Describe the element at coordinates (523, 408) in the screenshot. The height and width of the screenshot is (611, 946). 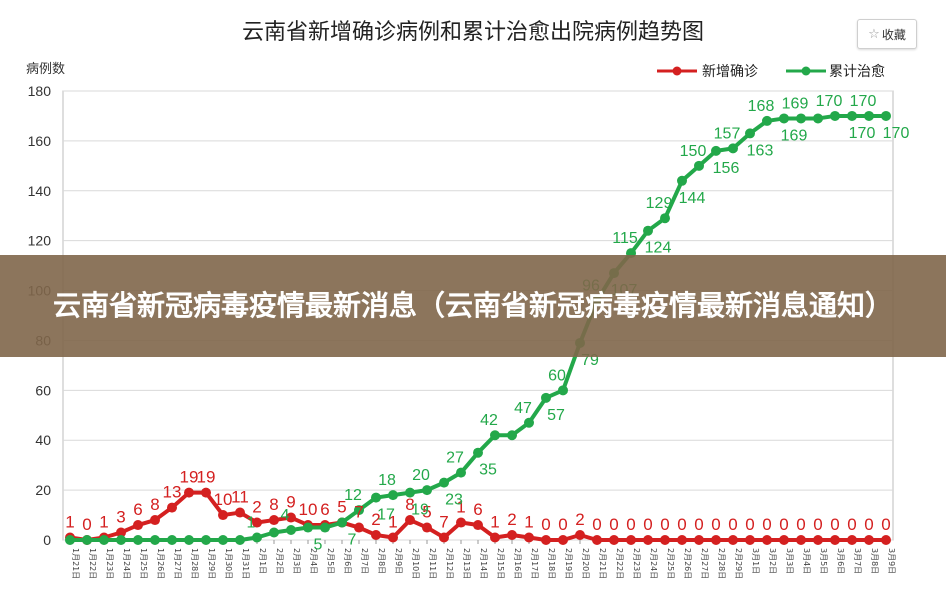
I see `data-label-cured: 47` at that location.